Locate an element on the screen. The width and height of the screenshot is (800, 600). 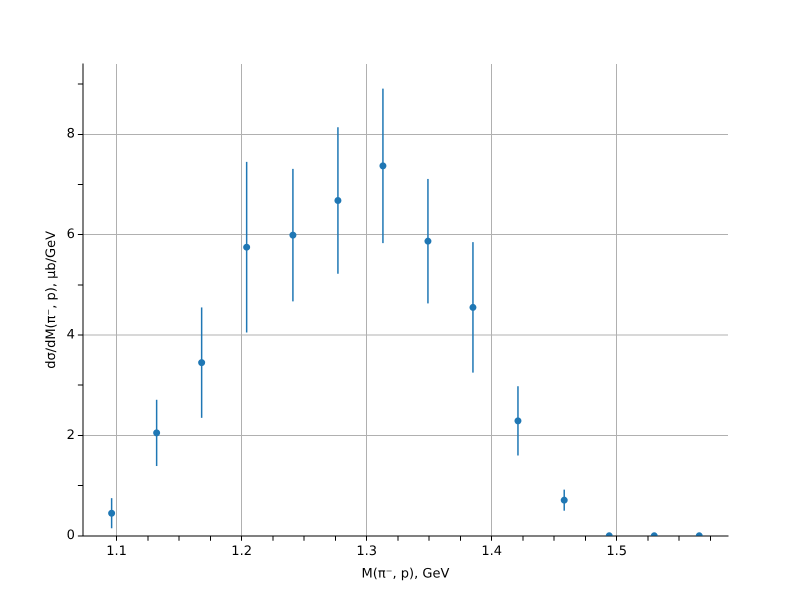
x-tick-label: 1.2 is located at coordinates (241, 551).